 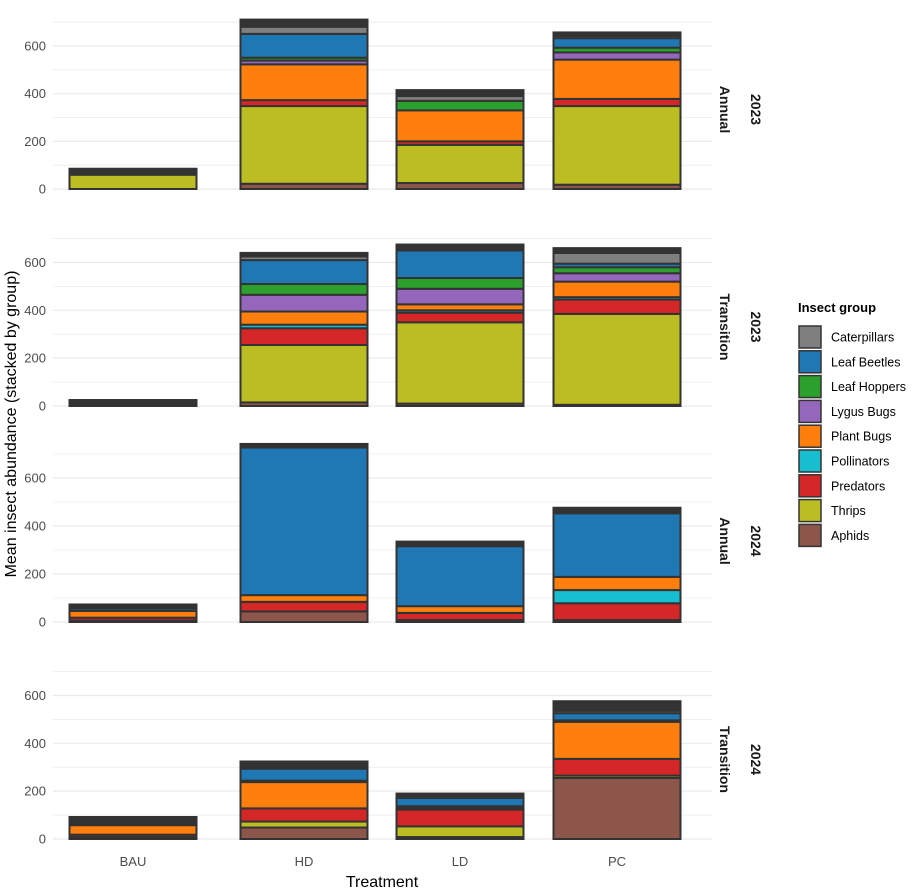 What do you see at coordinates (863, 412) in the screenshot?
I see `legend-label: Lygus Bugs` at bounding box center [863, 412].